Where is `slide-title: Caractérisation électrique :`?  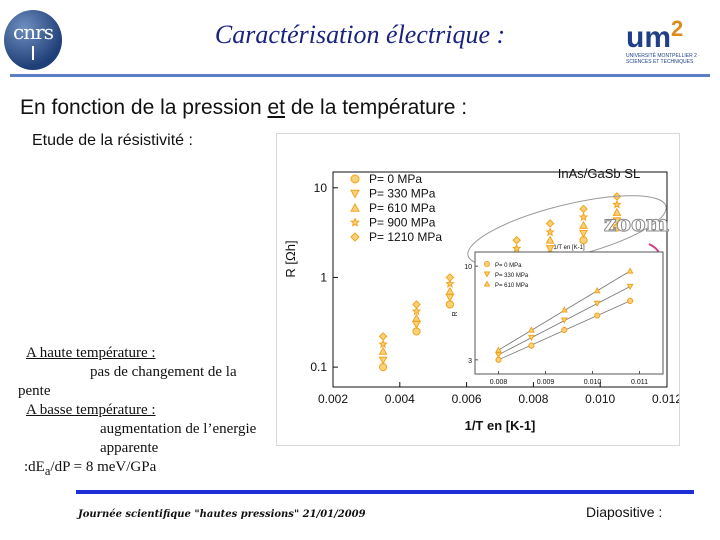
slide-title: Caractérisation électrique : is located at coordinates (360, 34).